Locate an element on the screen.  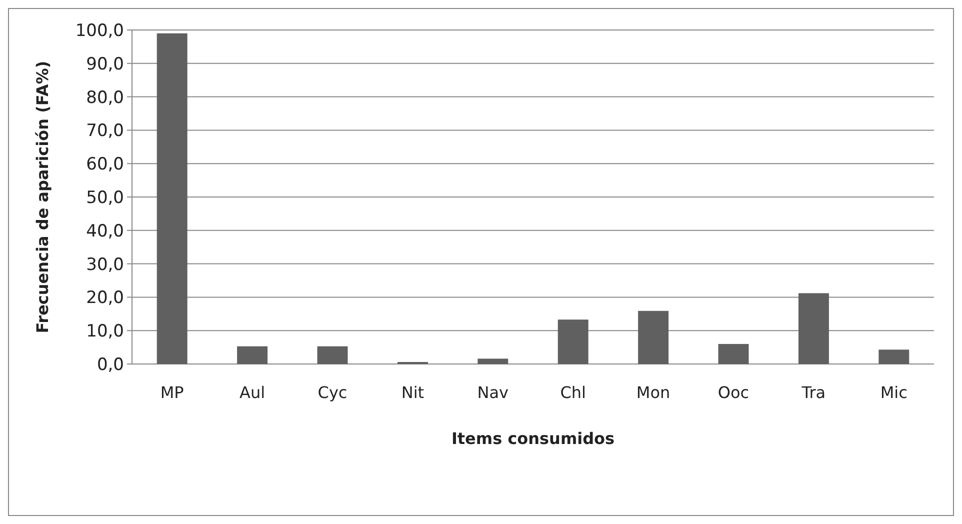
y-tick-label: 60,0 is located at coordinates (105, 164).